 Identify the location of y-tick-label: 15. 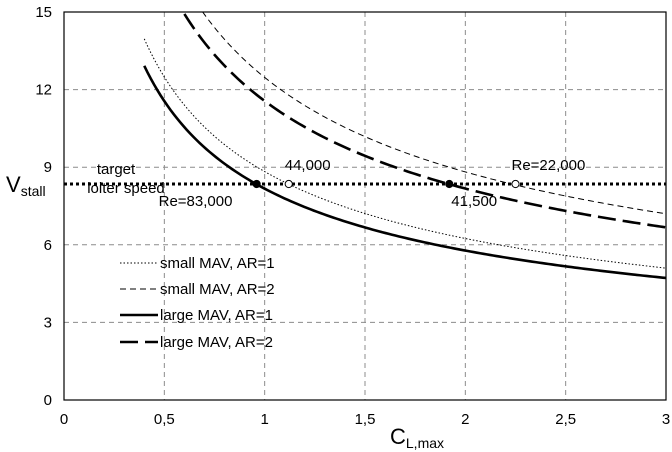
(43, 12).